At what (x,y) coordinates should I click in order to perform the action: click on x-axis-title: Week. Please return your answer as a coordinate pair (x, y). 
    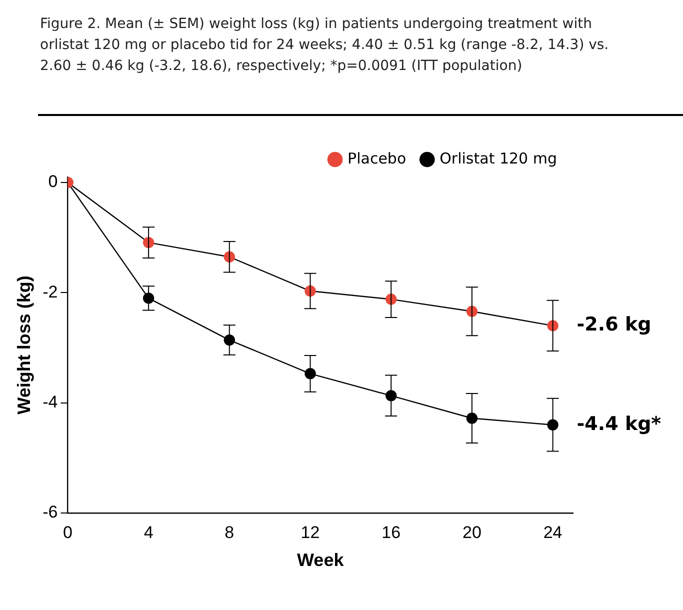
    Looking at the image, I should click on (321, 560).